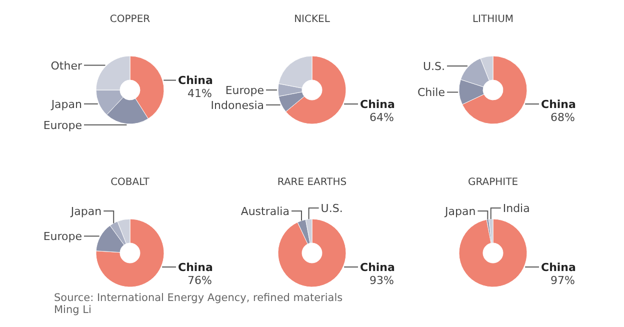  What do you see at coordinates (265, 211) in the screenshot?
I see `slice-label: Australia` at bounding box center [265, 211].